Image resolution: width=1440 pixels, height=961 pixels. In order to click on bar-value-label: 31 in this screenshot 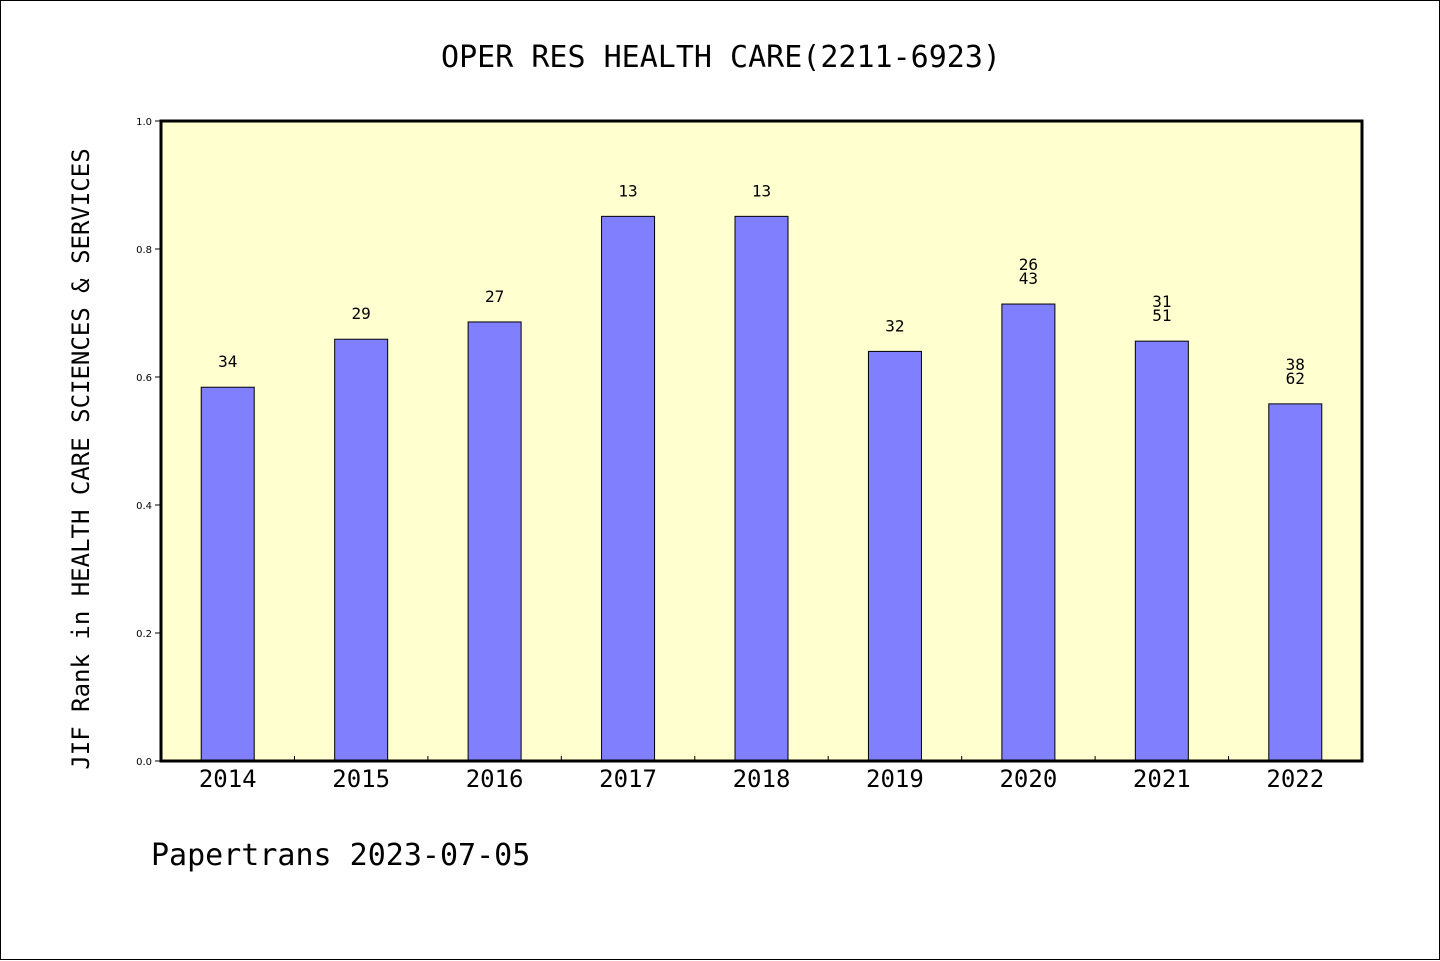, I will do `click(1161, 301)`.